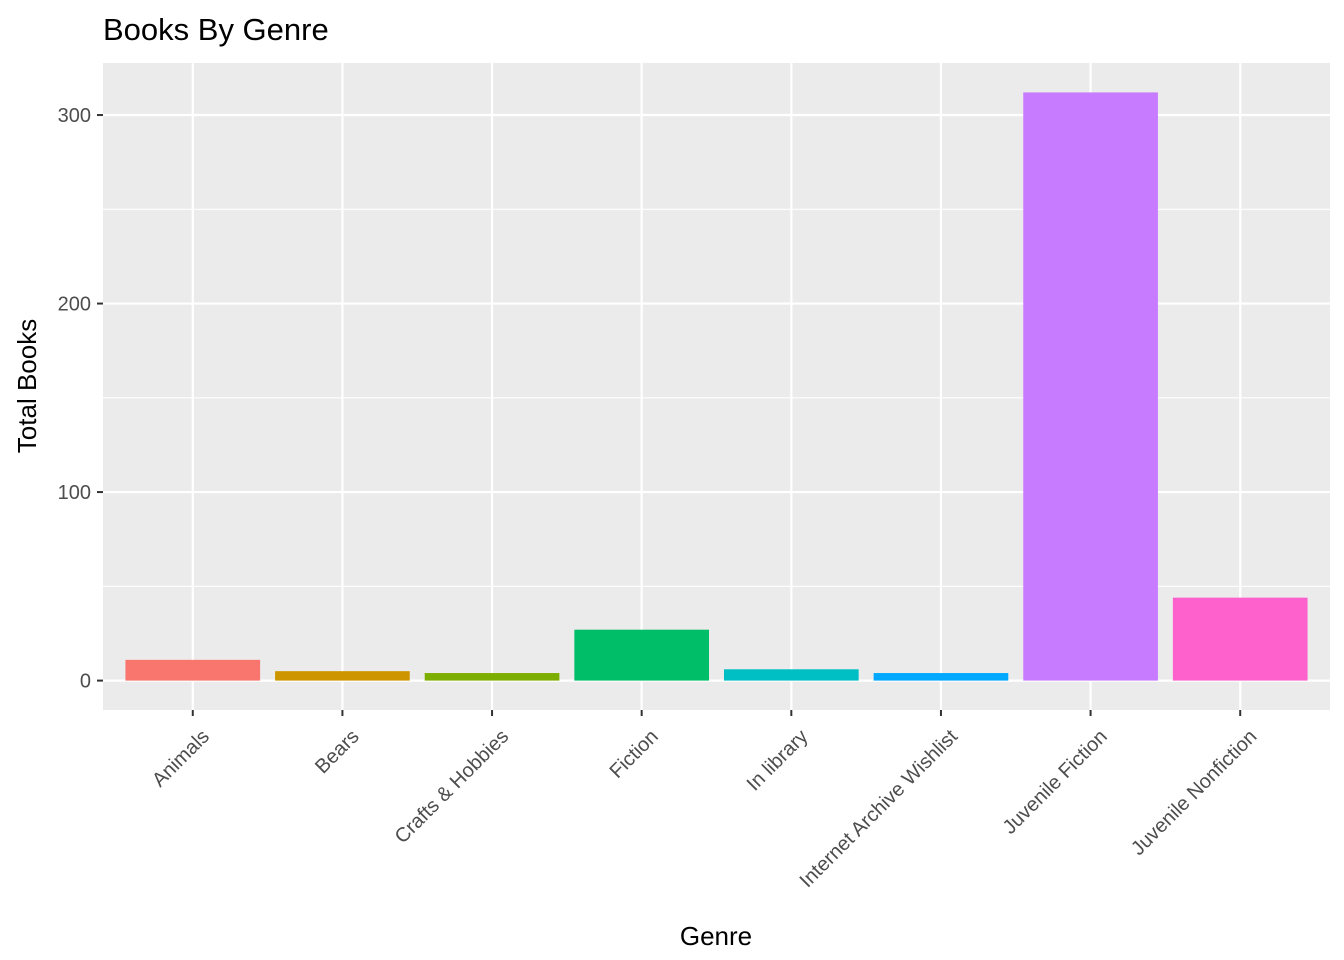  Describe the element at coordinates (216, 29) in the screenshot. I see `chart-title: Books By Genre` at that location.